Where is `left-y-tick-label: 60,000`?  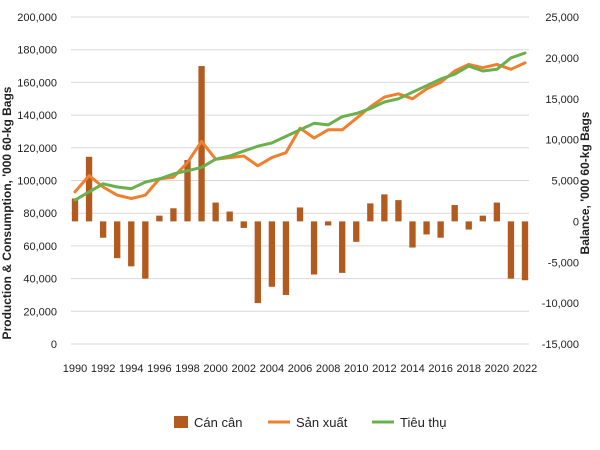
left-y-tick-label: 60,000 is located at coordinates (40, 247).